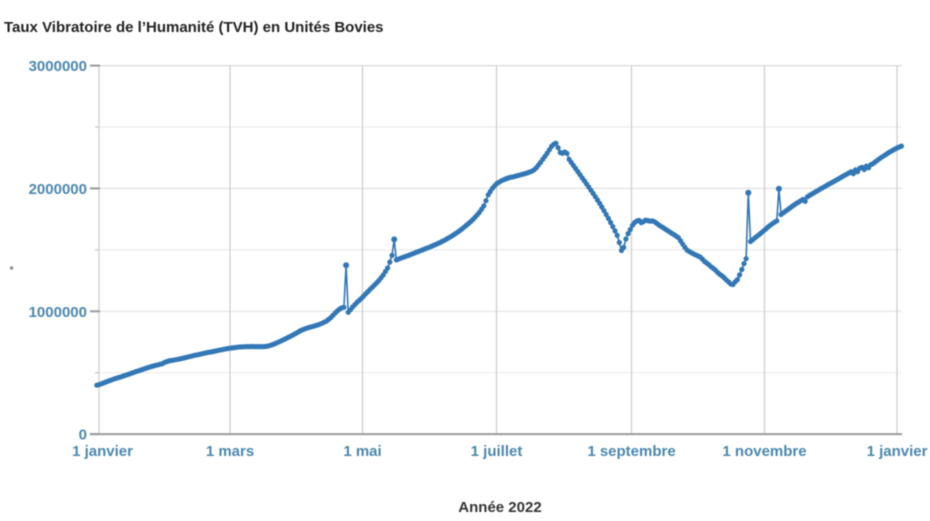  Describe the element at coordinates (58, 66) in the screenshot. I see `svg-text: 3000000` at that location.